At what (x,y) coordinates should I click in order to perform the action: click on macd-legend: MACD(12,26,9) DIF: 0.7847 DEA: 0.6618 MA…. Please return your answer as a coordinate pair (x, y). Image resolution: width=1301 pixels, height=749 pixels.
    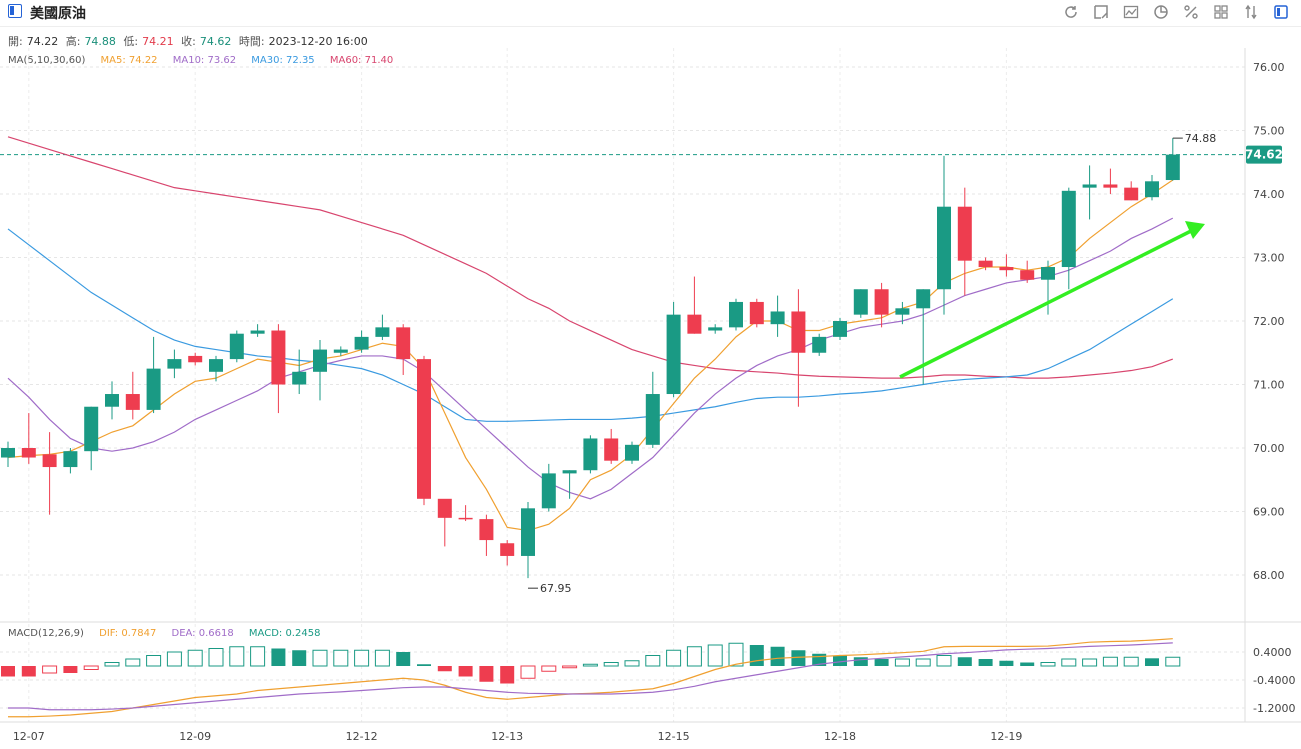
    Looking at the image, I should click on (170, 633).